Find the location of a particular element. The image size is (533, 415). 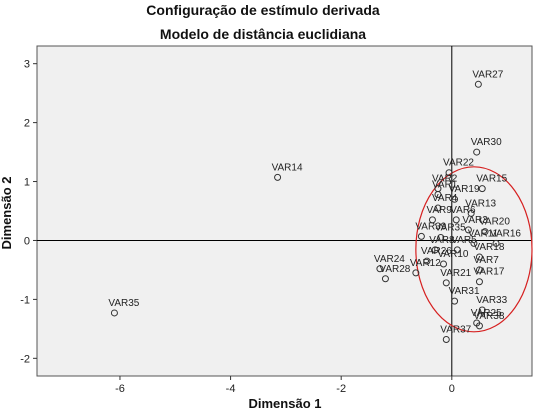

data-point: VAR7 is located at coordinates (486, 264).